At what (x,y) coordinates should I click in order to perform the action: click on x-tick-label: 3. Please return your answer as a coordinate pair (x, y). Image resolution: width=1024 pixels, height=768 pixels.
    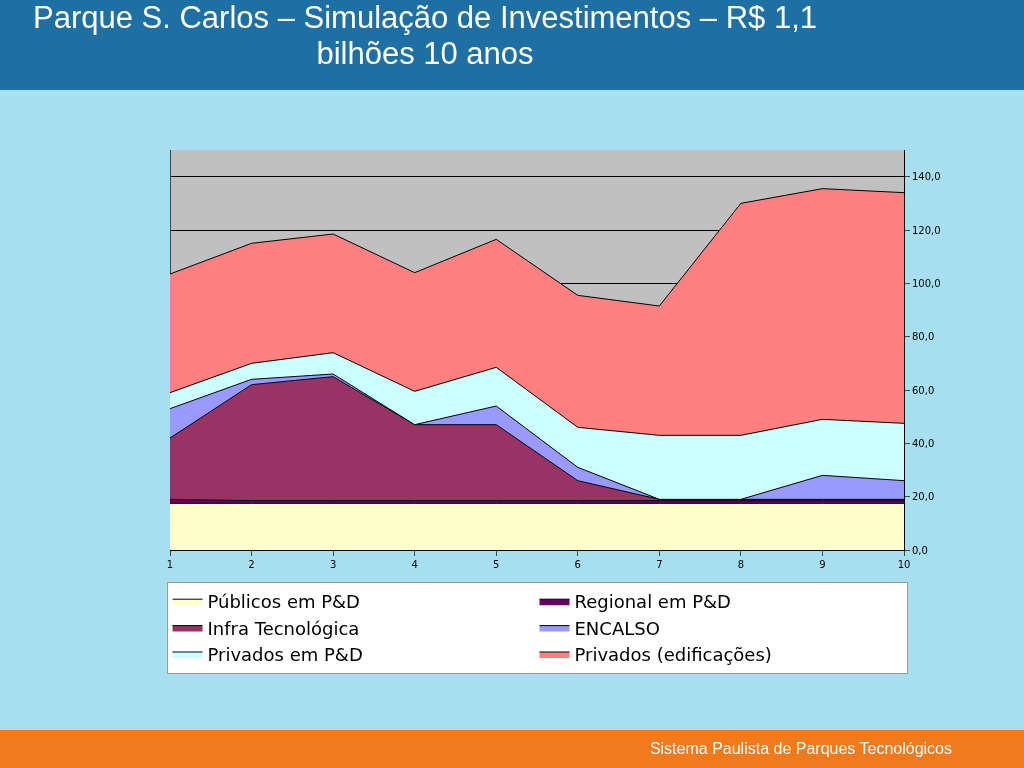
    Looking at the image, I should click on (333, 564).